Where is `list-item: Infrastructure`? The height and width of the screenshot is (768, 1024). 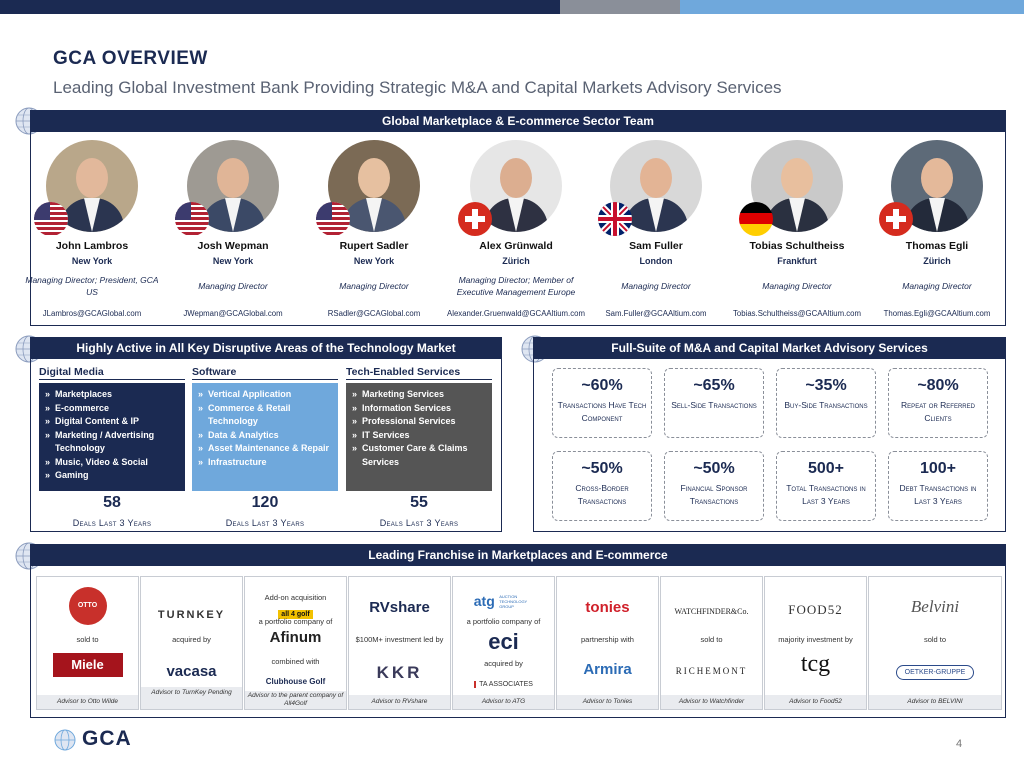 list-item: Infrastructure is located at coordinates (265, 463).